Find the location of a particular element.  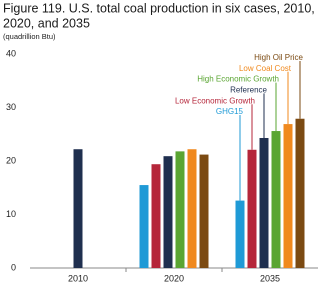

chart-title: 2020, and 2035 is located at coordinates (46, 23).